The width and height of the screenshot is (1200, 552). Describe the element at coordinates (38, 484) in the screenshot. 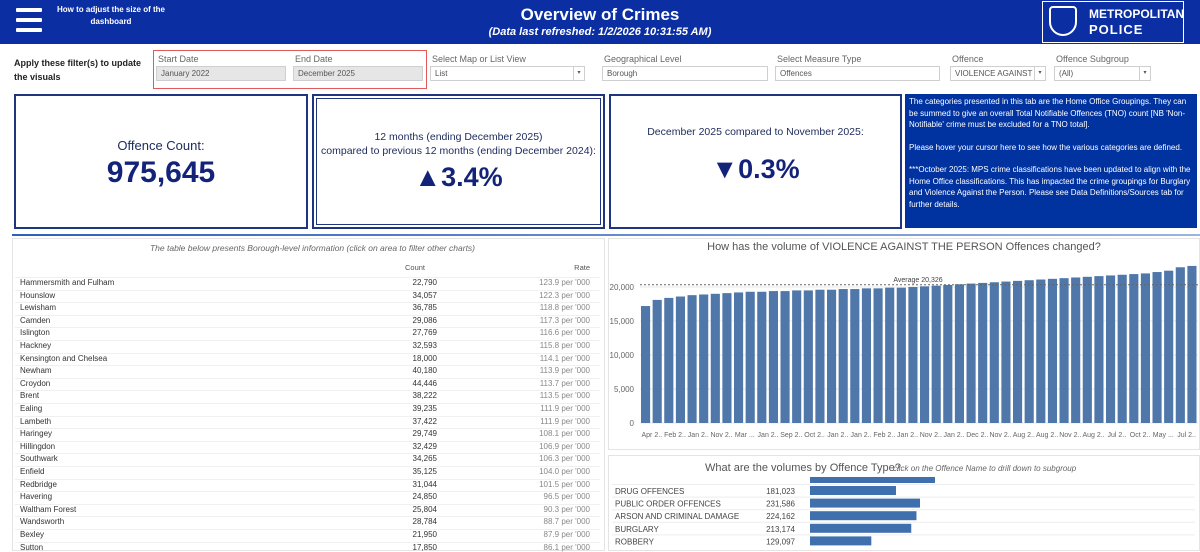

I see `borough-name: Redbridge` at that location.